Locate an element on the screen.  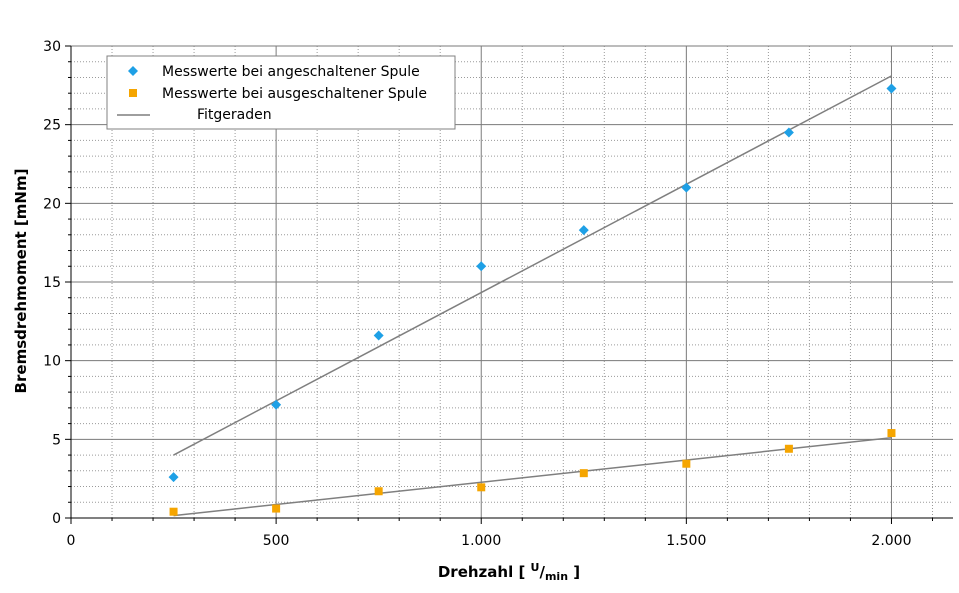
x-tick-label: 500 is located at coordinates (276, 541).